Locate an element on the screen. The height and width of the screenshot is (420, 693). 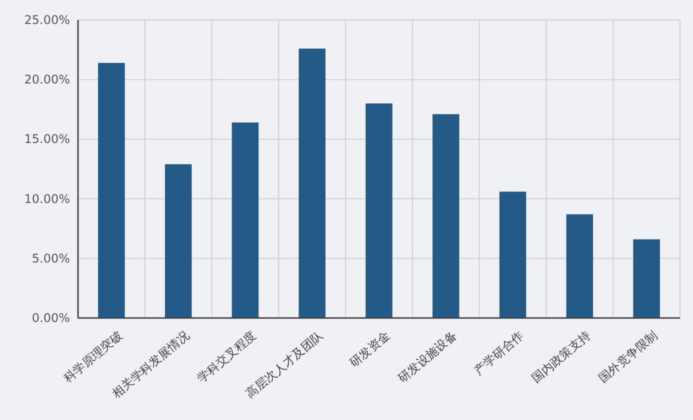
x-tick-label: 研发资金 is located at coordinates (369, 349).